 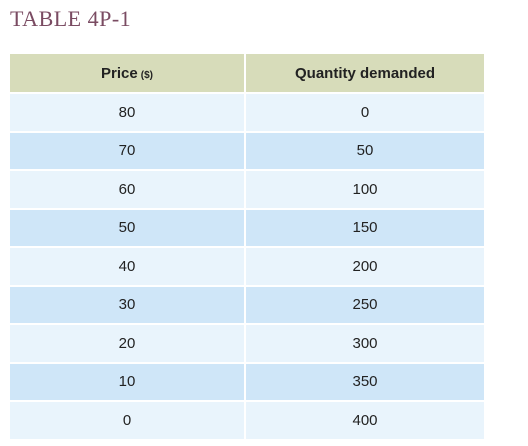 What do you see at coordinates (364, 304) in the screenshot?
I see `quantity-cell: 250` at bounding box center [364, 304].